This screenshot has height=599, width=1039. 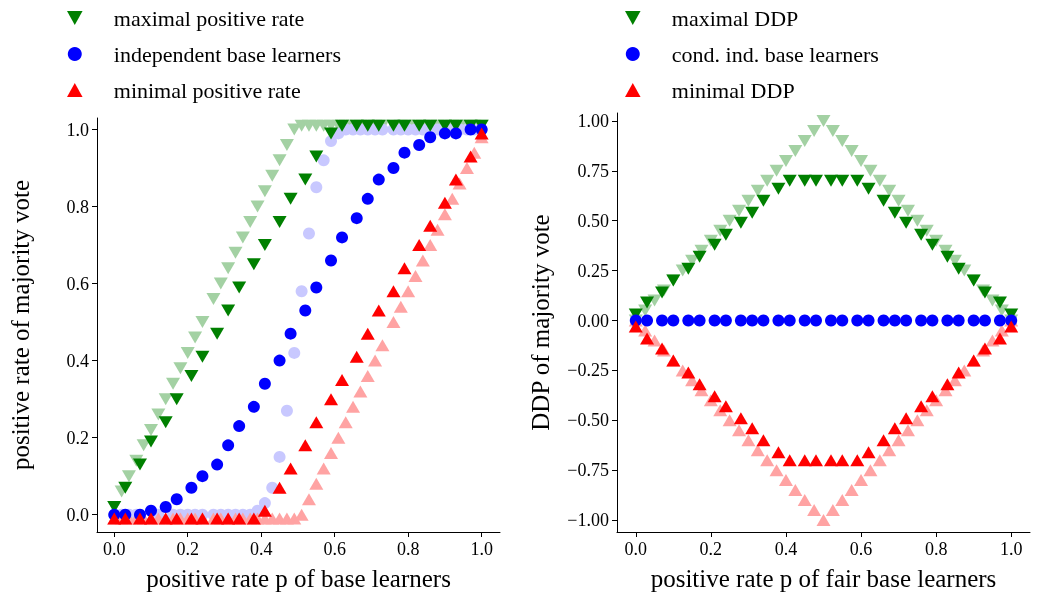 I want to click on x-axis-title: positive rate p of base learners, so click(x=298, y=578).